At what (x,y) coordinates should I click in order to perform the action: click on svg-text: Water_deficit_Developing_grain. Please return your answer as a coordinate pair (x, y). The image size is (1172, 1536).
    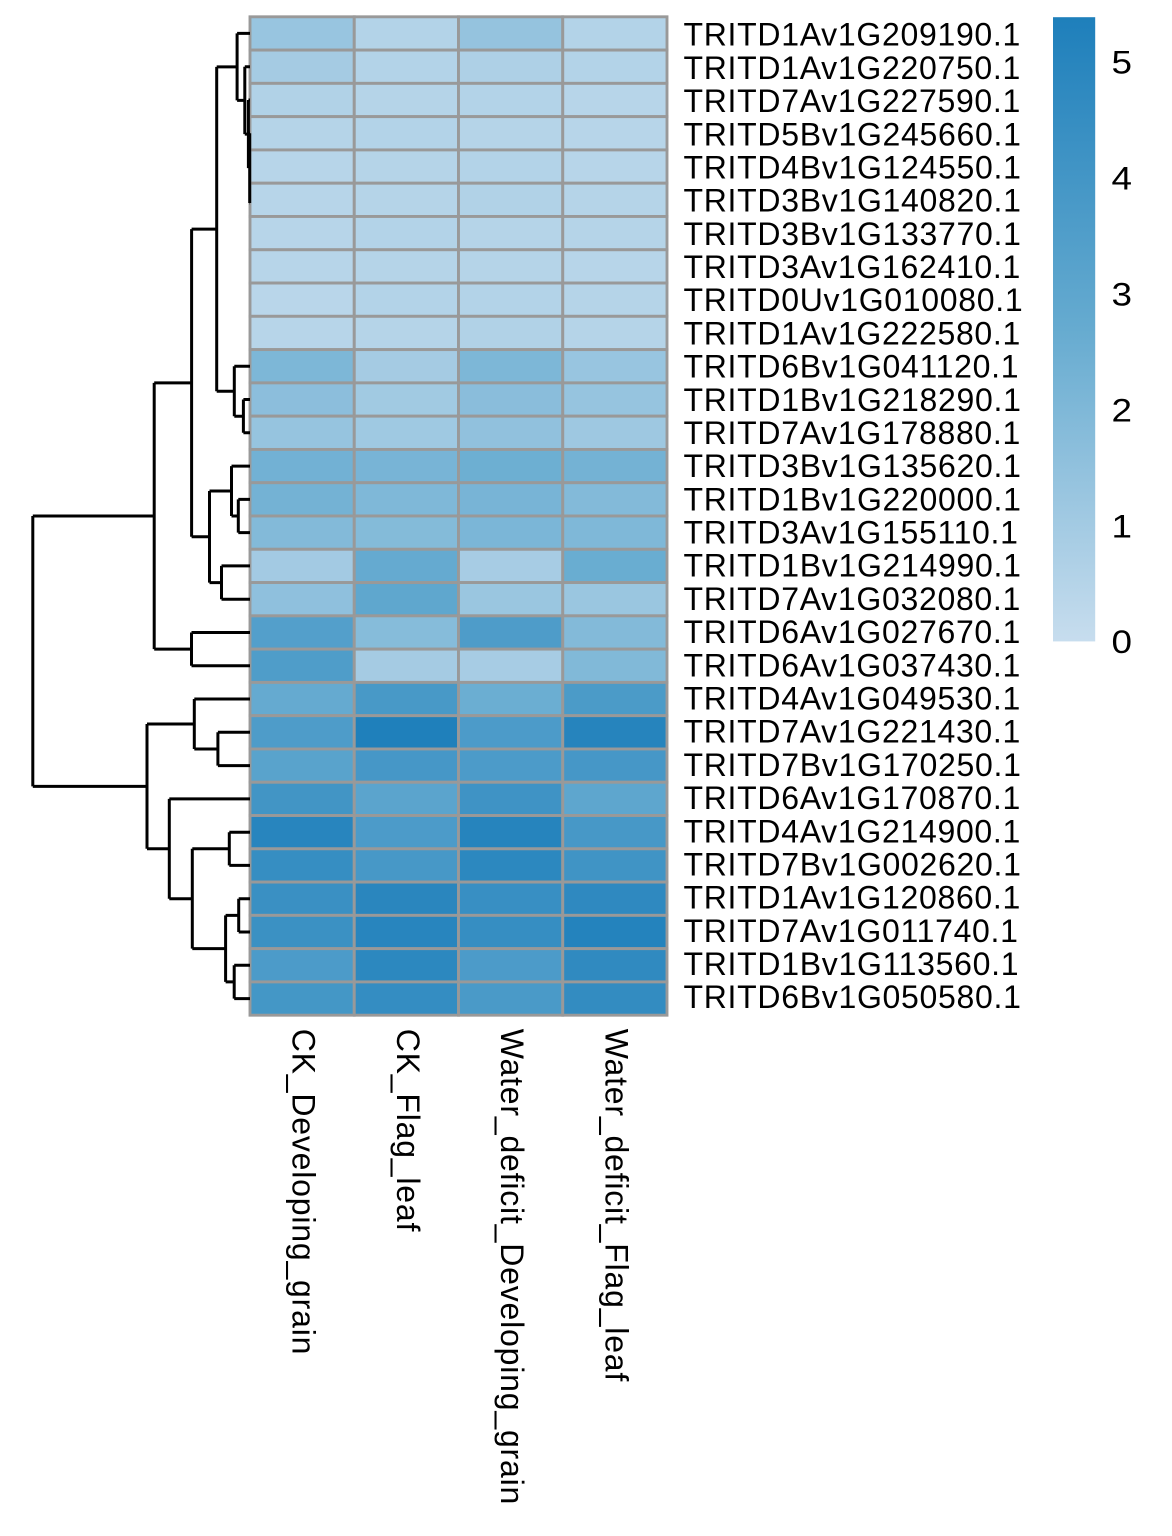
    Looking at the image, I should click on (512, 1267).